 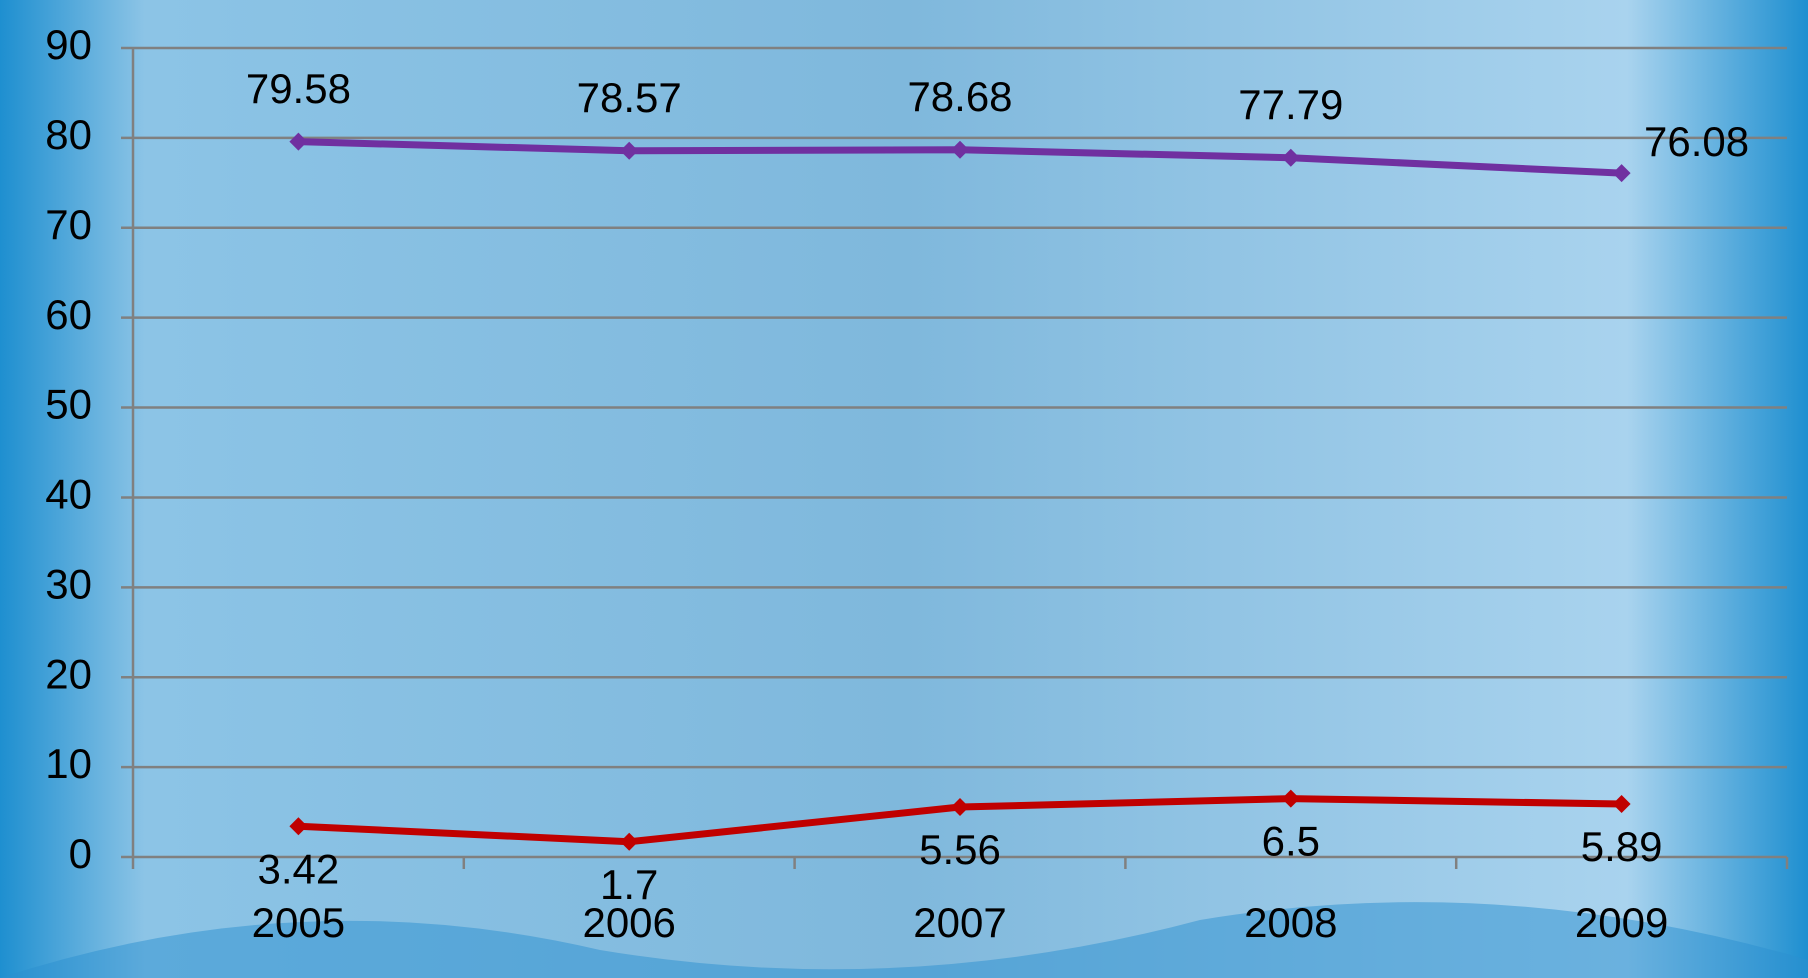 I want to click on y-tick-label: 70, so click(x=68, y=224).